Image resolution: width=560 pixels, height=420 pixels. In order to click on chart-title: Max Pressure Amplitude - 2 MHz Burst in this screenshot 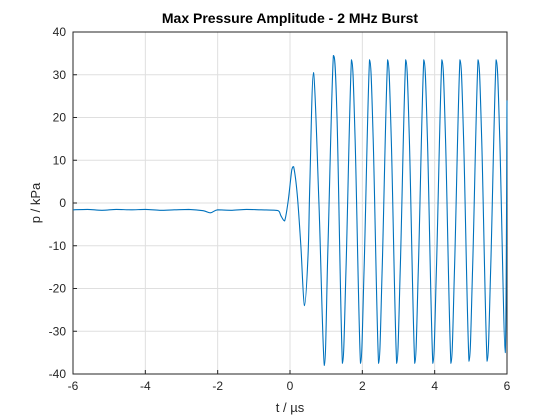, I will do `click(290, 18)`.